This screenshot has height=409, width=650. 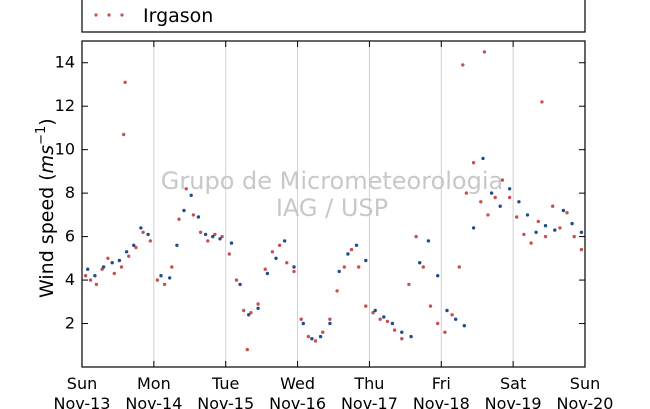 I want to click on x-tick-label-date: Nov-15, so click(x=225, y=401).